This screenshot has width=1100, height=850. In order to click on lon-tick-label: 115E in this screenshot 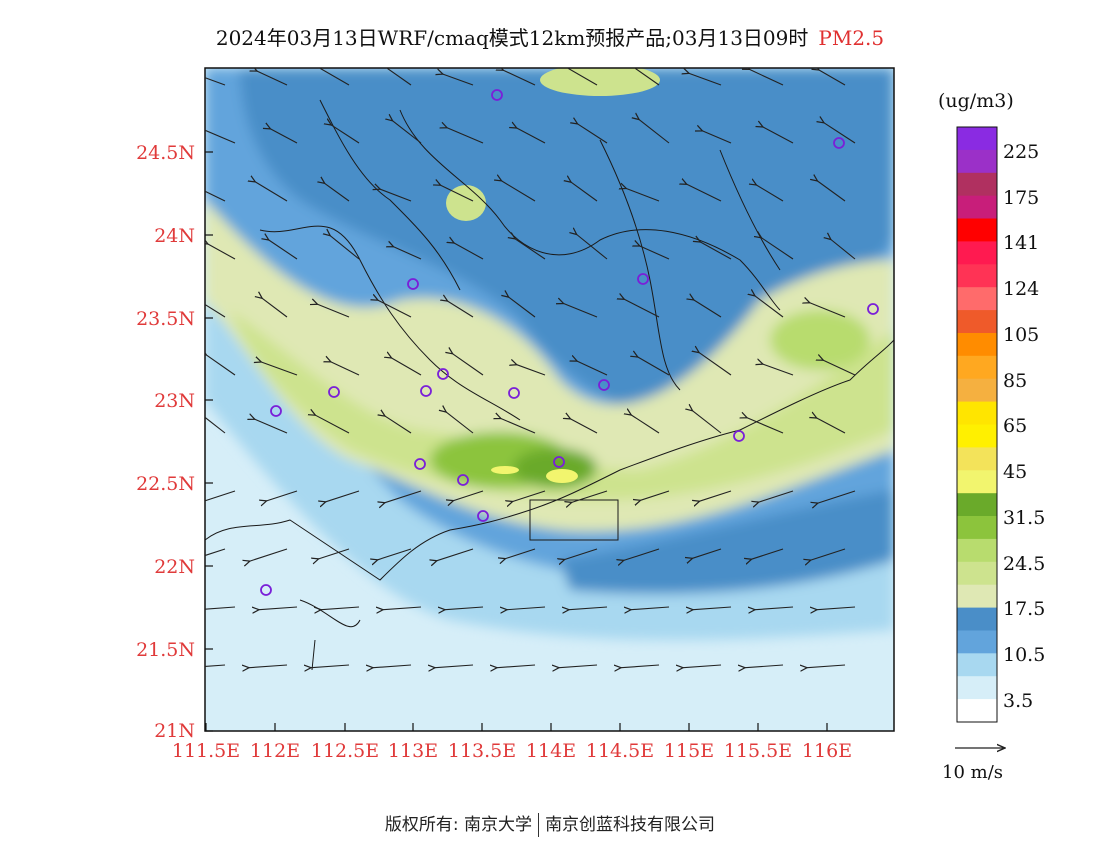, I will do `click(689, 751)`.